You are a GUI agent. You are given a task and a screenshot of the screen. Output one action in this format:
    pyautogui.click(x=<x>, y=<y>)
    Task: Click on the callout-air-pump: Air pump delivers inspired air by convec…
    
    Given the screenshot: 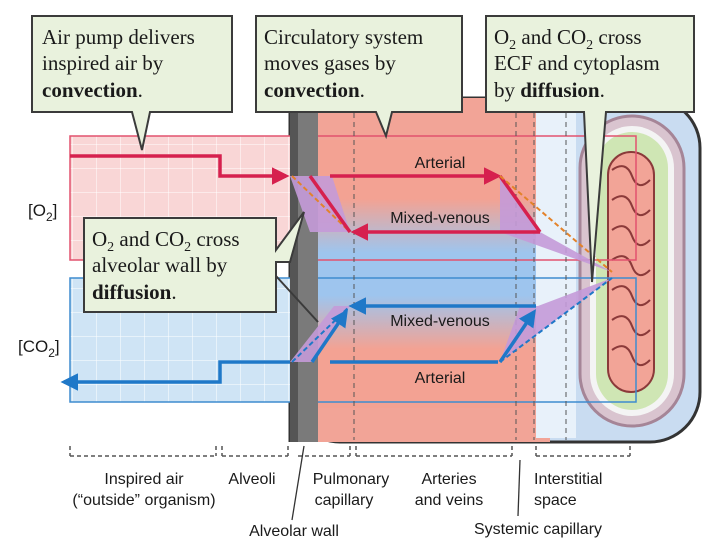 What is the action you would take?
    pyautogui.click(x=132, y=83)
    